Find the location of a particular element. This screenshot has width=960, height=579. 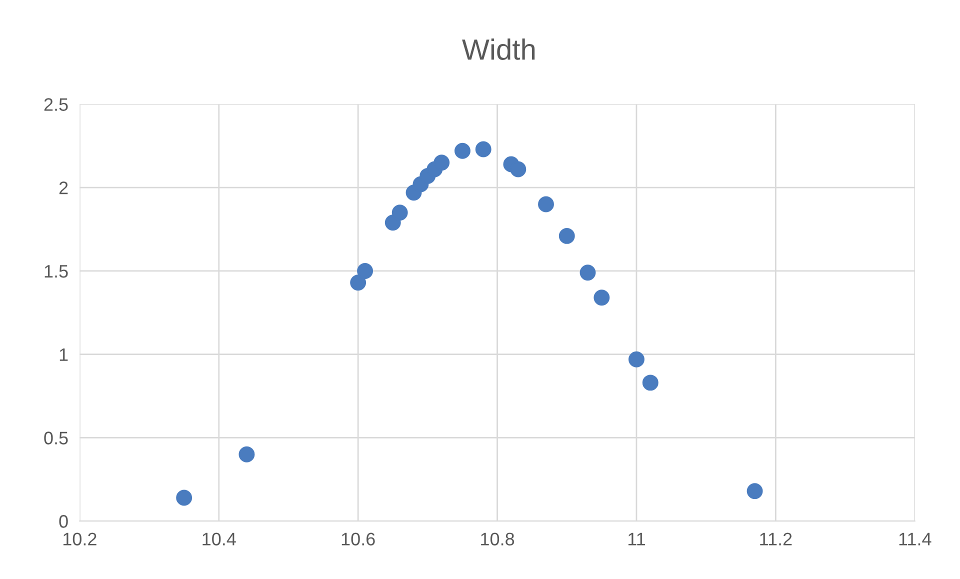

x-tick-label: 10.2 is located at coordinates (79, 539).